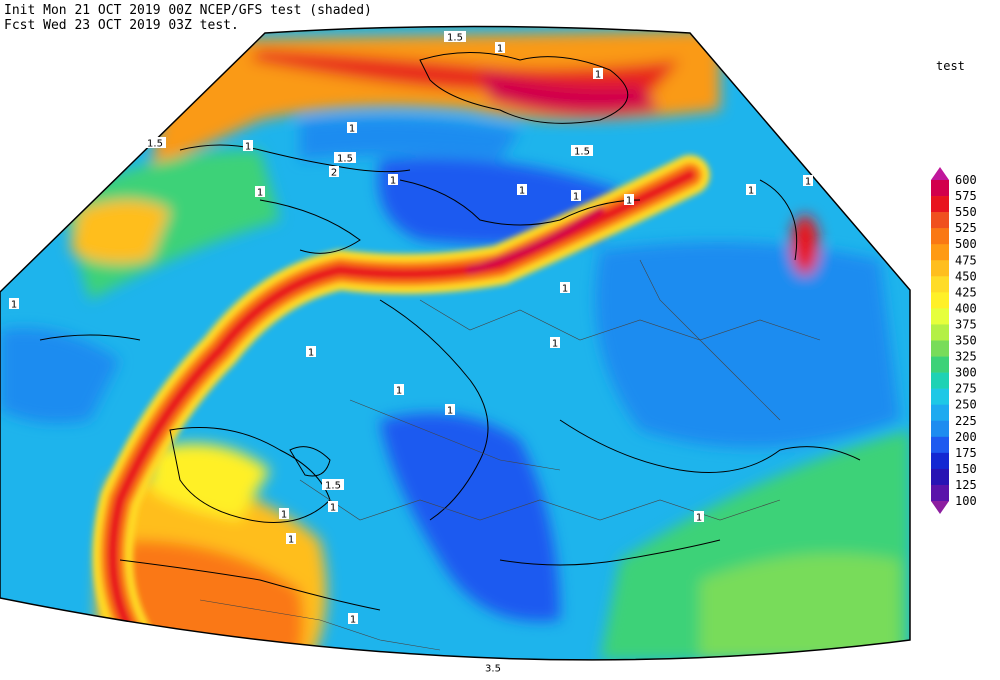 The image size is (1000, 680). What do you see at coordinates (940, 173) in the screenshot?
I see `colorbar-arrow-top` at bounding box center [940, 173].